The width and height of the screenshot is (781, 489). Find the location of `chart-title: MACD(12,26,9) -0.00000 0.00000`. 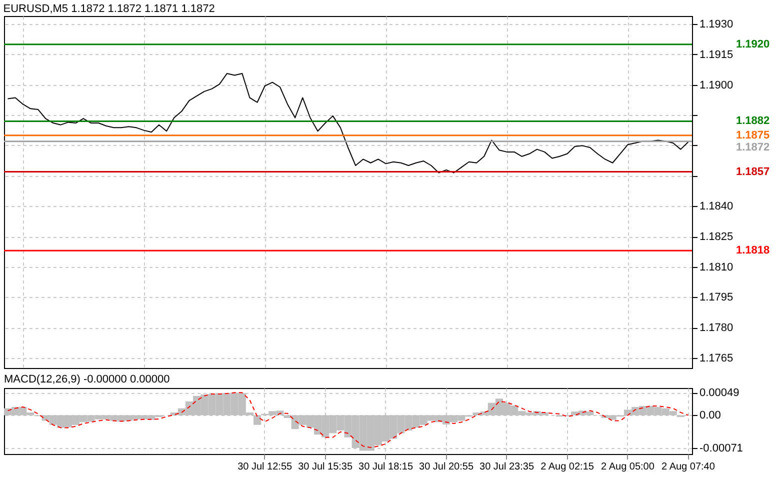

chart-title: MACD(12,26,9) -0.00000 0.00000 is located at coordinates (87, 380).